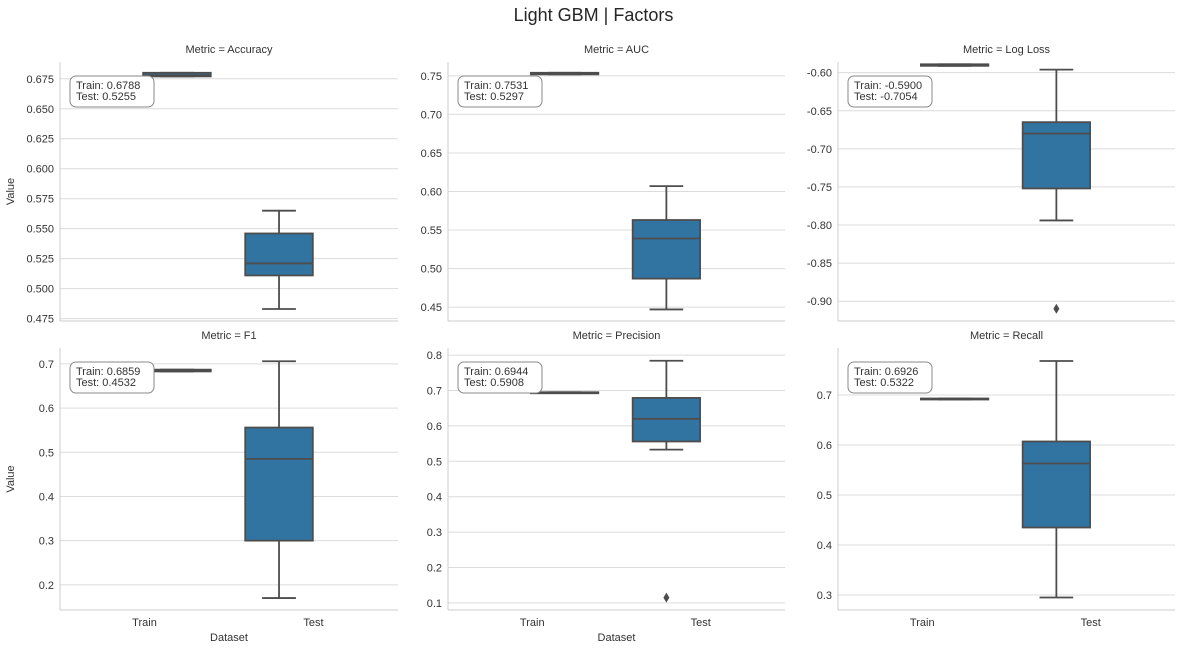 This screenshot has height=652, width=1187. What do you see at coordinates (496, 86) in the screenshot?
I see `stats-annotation-line: Train: 0.7531` at bounding box center [496, 86].